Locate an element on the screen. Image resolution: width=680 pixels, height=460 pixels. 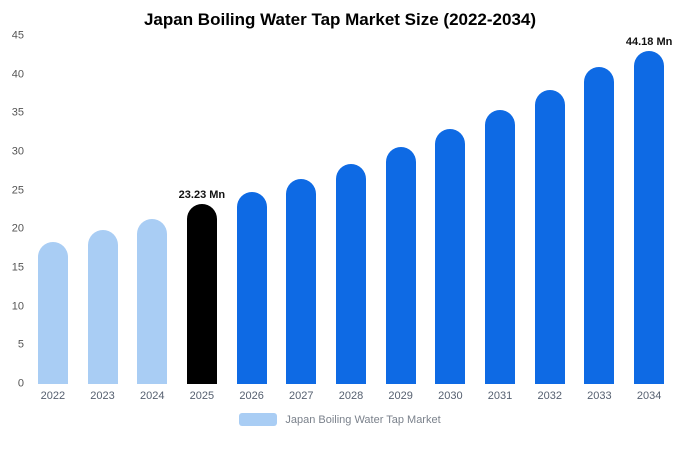
y-tick-label: 0 is located at coordinates (20, 383).